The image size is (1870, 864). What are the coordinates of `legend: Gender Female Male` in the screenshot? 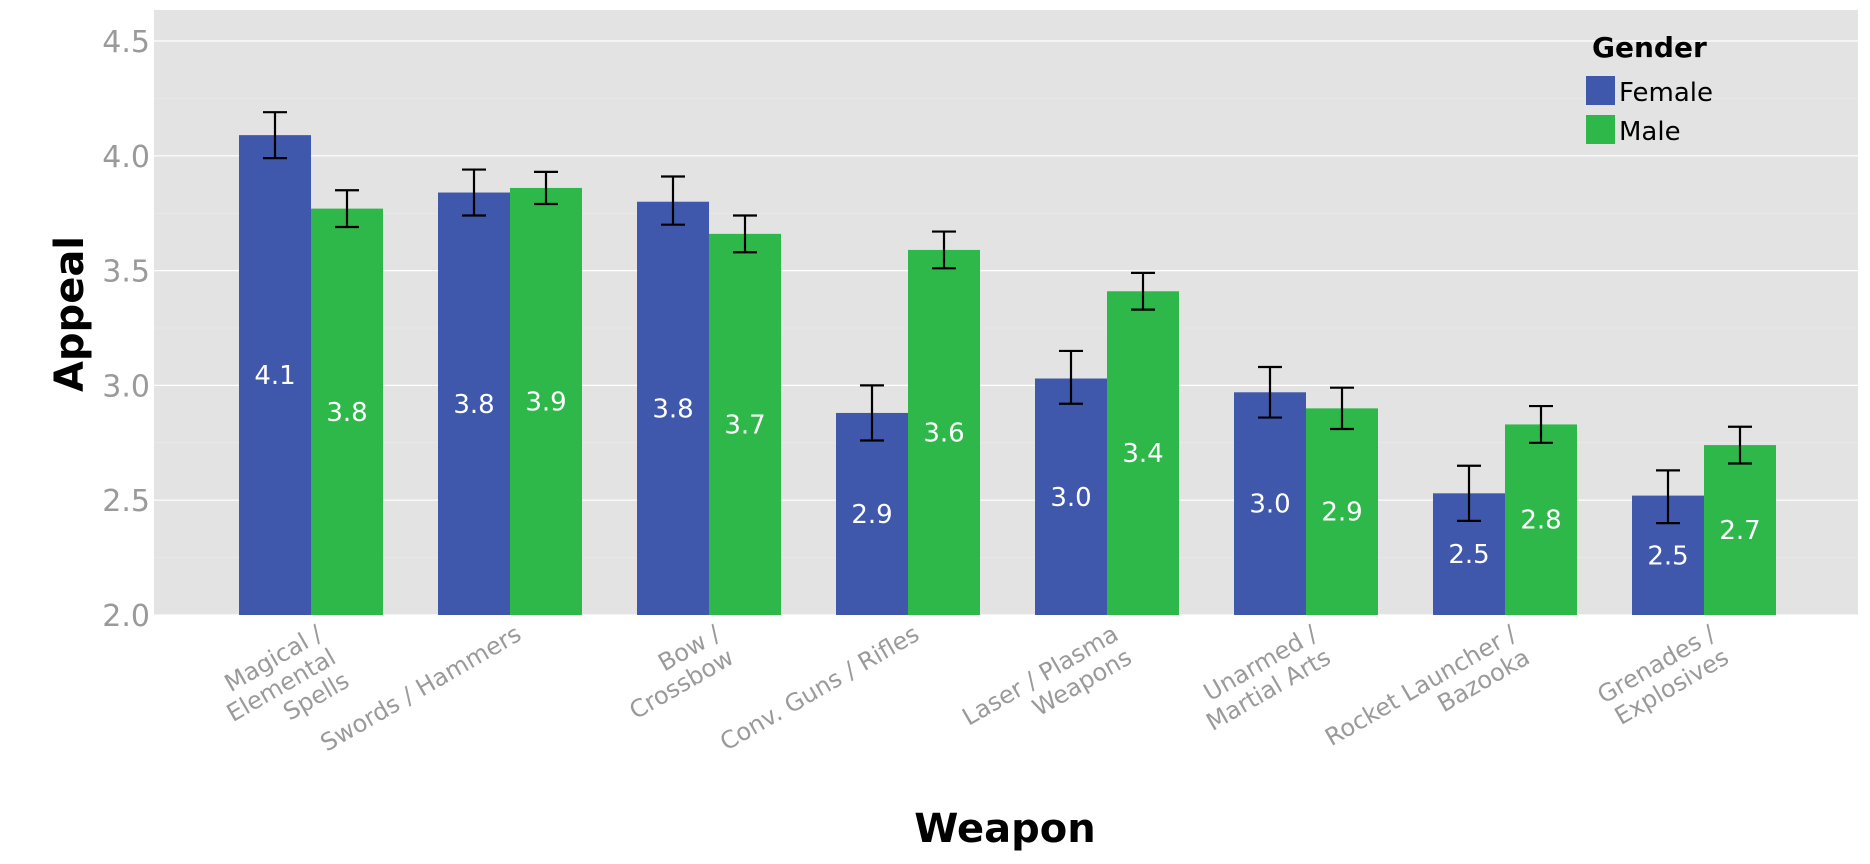 It's located at (1649, 89).